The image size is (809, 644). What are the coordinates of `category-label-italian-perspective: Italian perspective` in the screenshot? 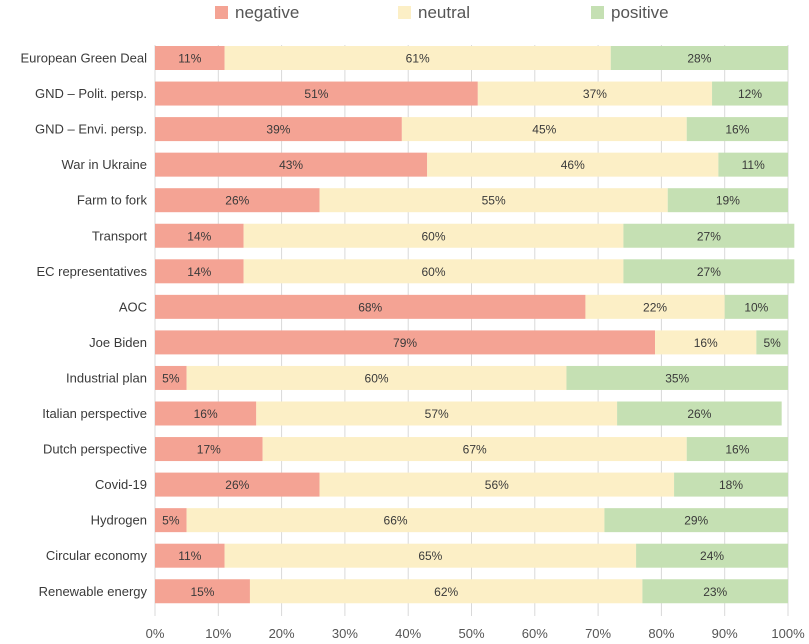 It's located at (94, 413).